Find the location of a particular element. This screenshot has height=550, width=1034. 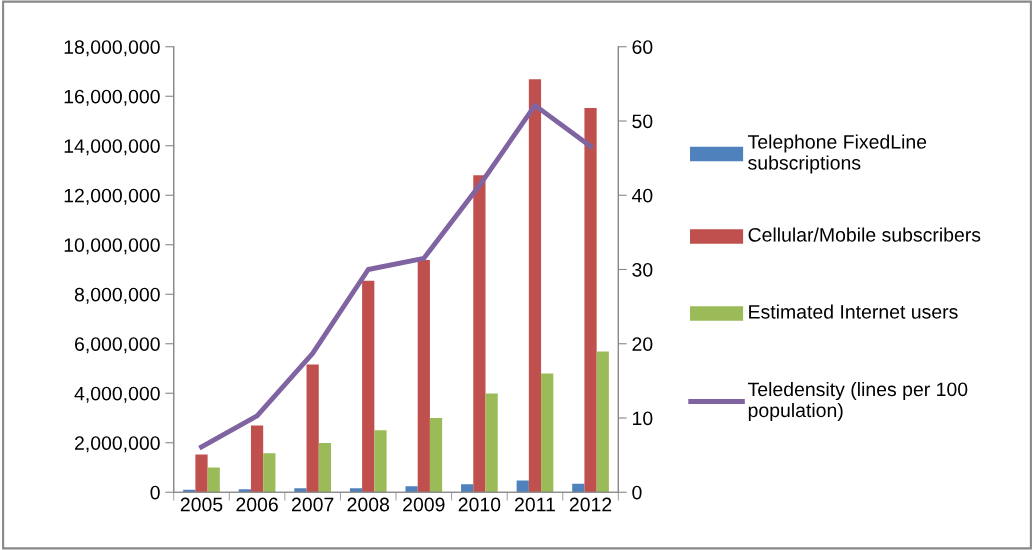

y-tick-label: 18,000,000 is located at coordinates (112, 48).